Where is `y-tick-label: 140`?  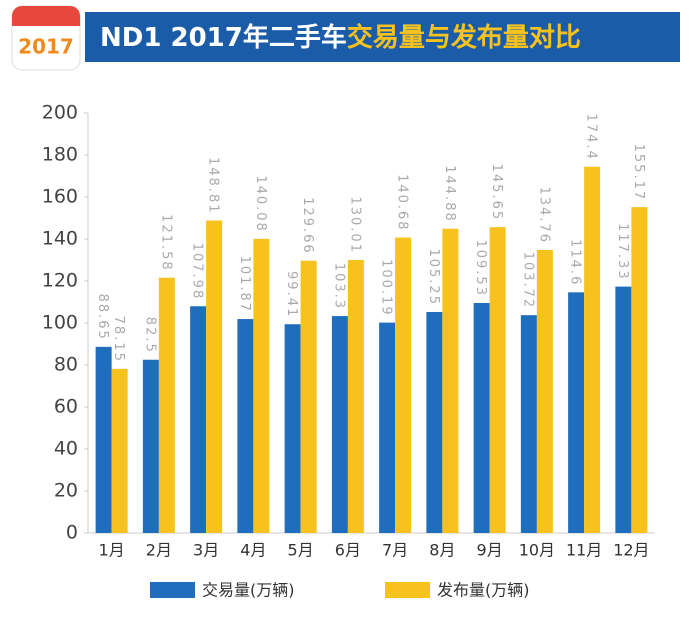 y-tick-label: 140 is located at coordinates (60, 239).